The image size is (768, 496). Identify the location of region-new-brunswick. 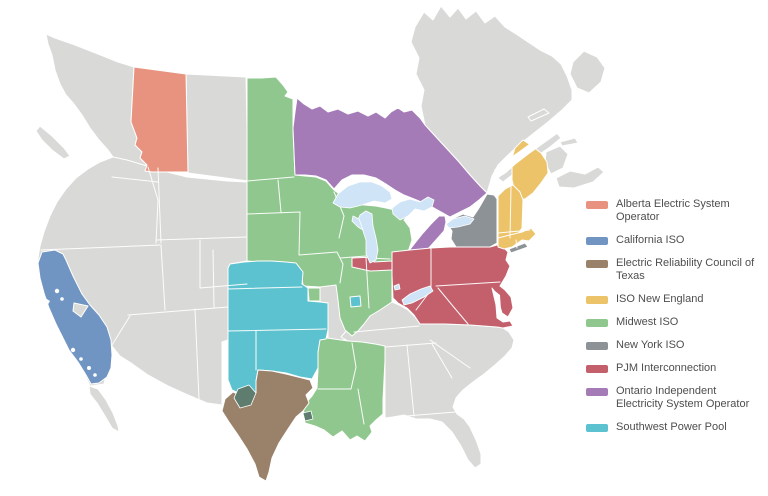
(556, 160).